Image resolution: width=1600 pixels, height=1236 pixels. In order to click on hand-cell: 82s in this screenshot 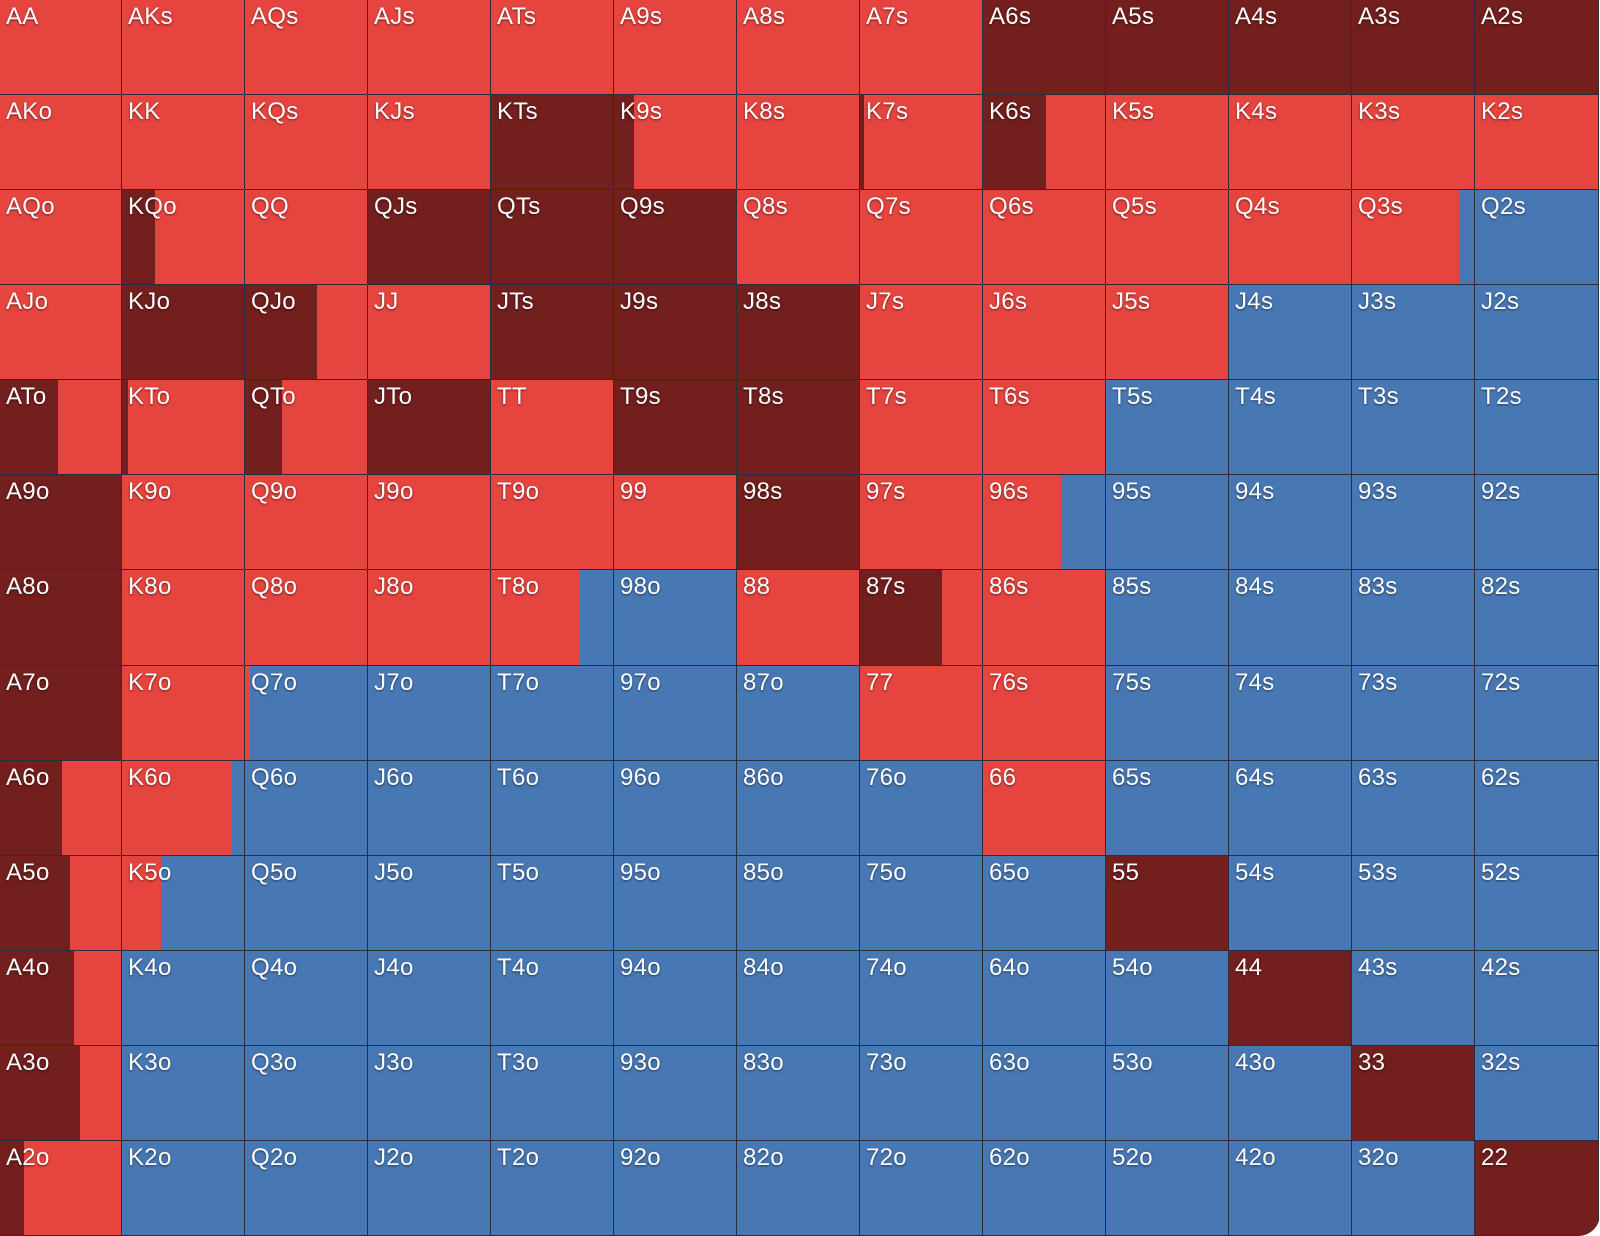, I will do `click(1537, 618)`.